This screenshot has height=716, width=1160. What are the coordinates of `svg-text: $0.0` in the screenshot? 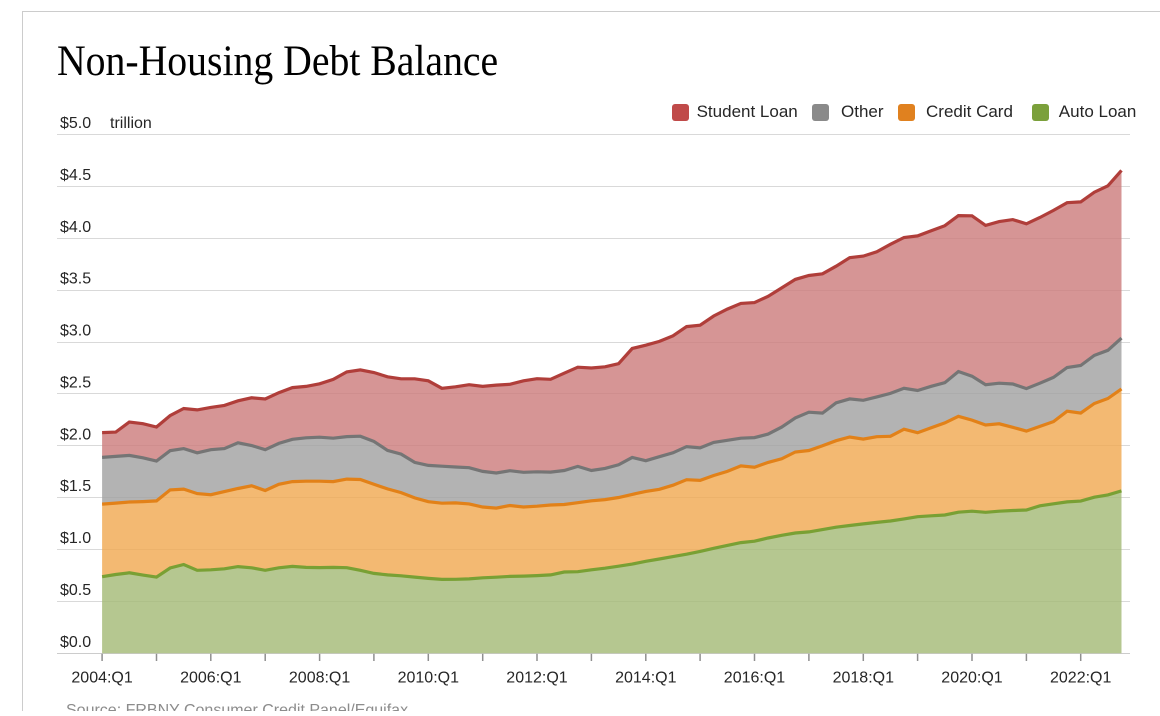 It's located at (75, 642).